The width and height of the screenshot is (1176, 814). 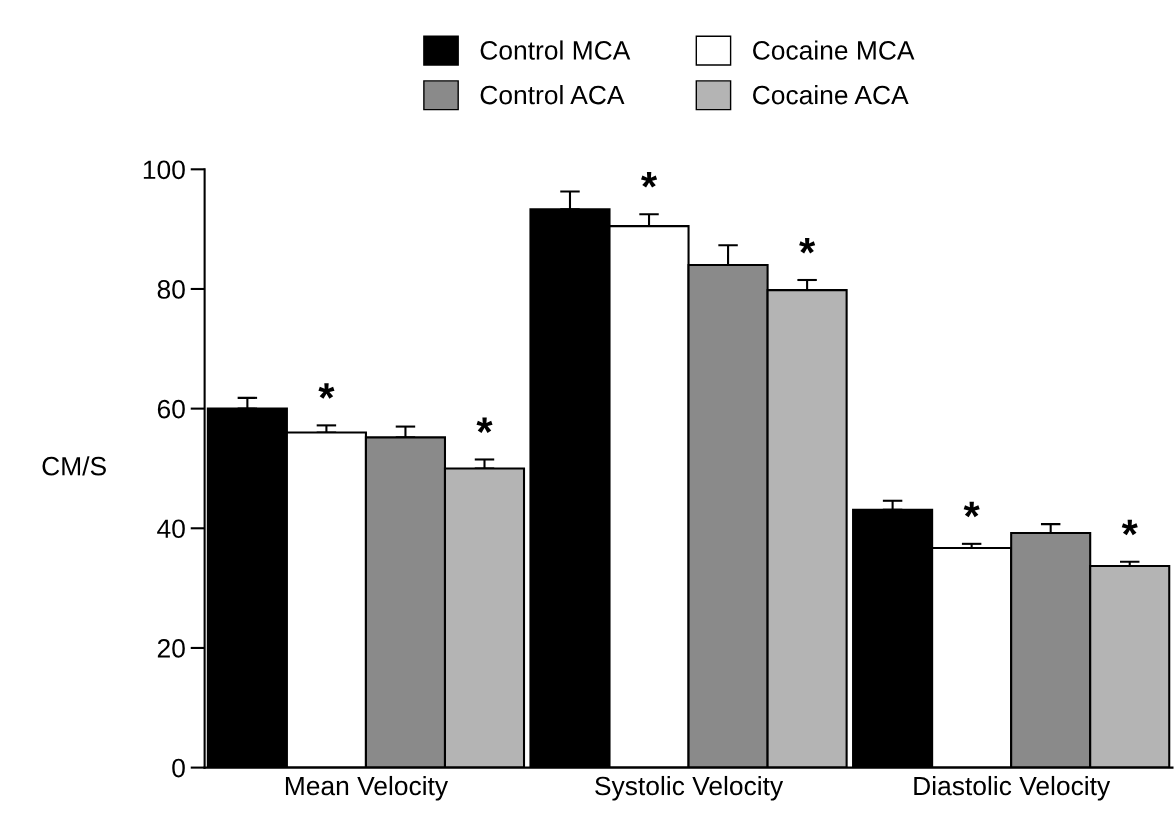 I want to click on y-tick-label: 60, so click(x=171, y=409).